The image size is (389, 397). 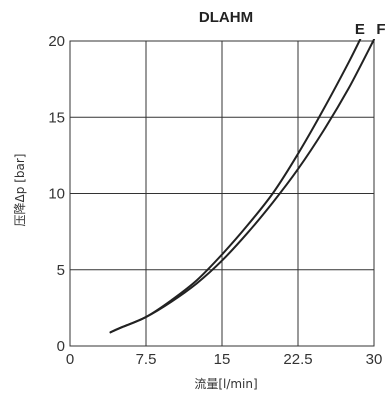 What do you see at coordinates (56, 194) in the screenshot?
I see `y-tick-label: 10` at bounding box center [56, 194].